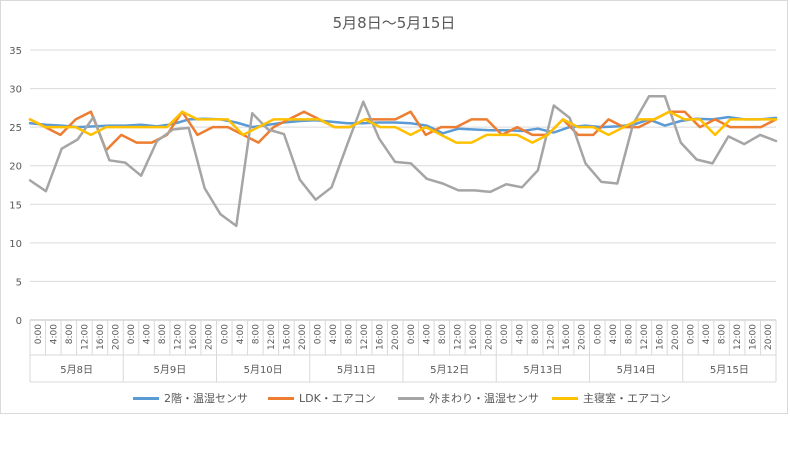  What do you see at coordinates (15, 128) in the screenshot?
I see `y-tick-label: 25` at bounding box center [15, 128].